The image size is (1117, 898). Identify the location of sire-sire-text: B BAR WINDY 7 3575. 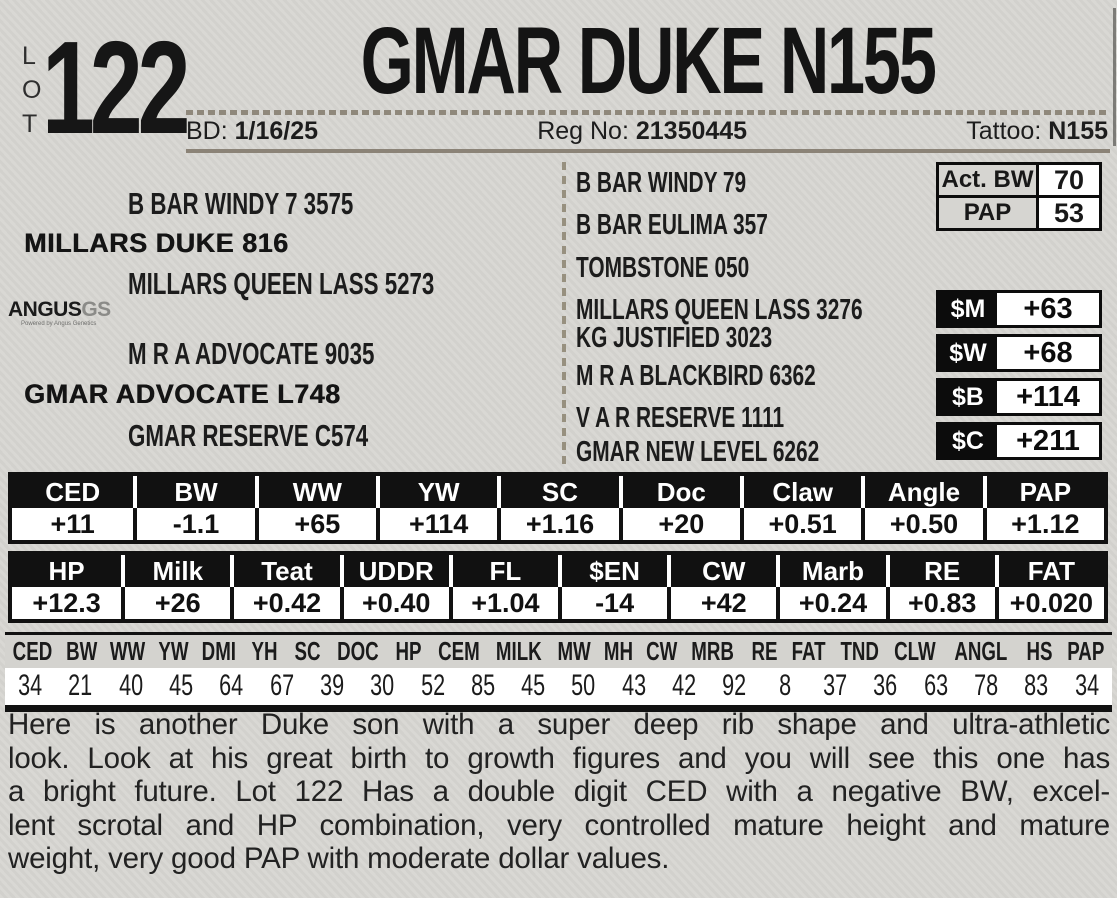
(241, 203).